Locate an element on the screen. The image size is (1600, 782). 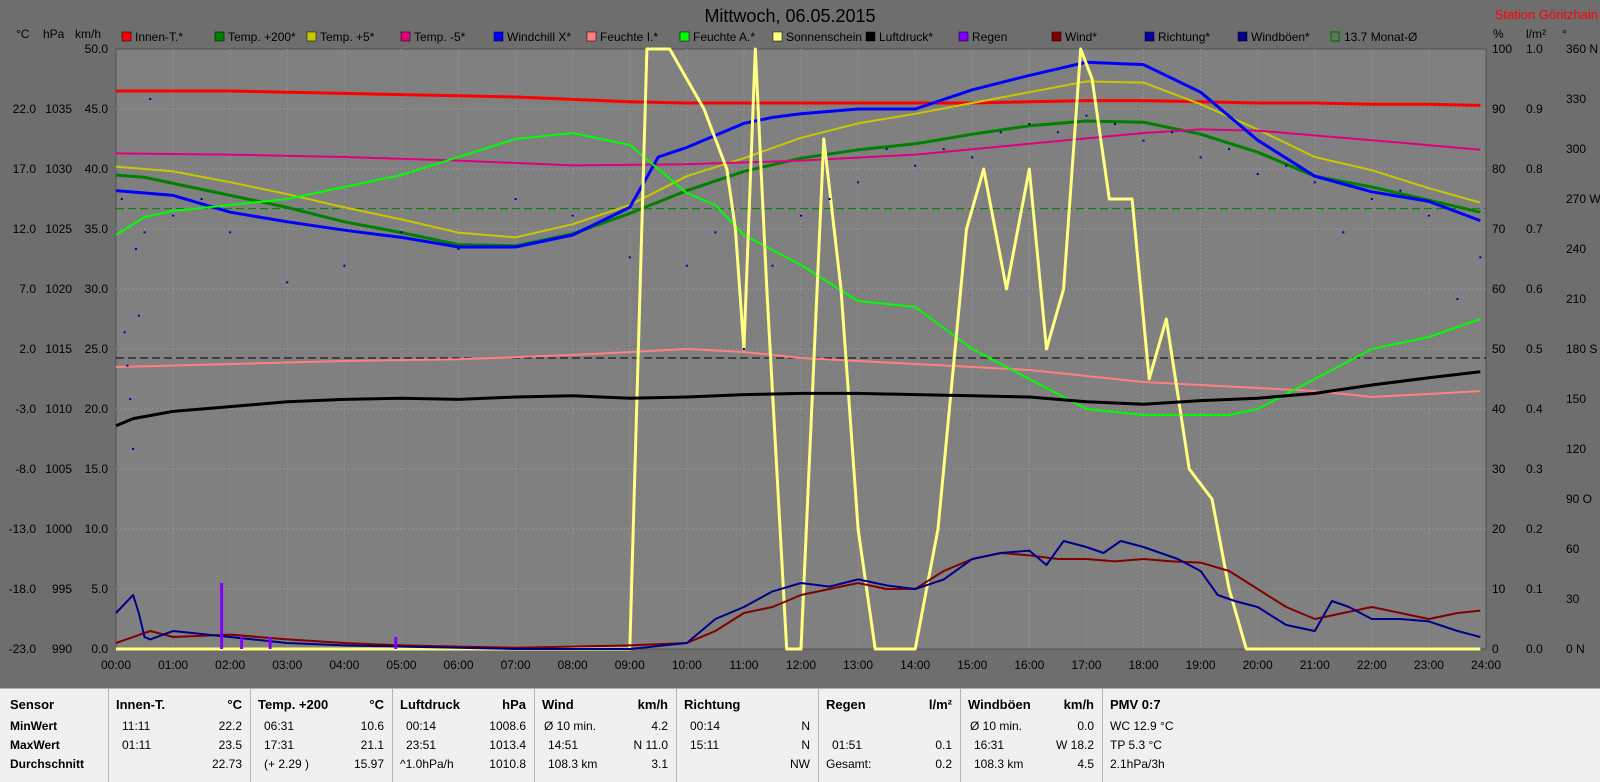
x-tick-label: 04:00 is located at coordinates (344, 665).